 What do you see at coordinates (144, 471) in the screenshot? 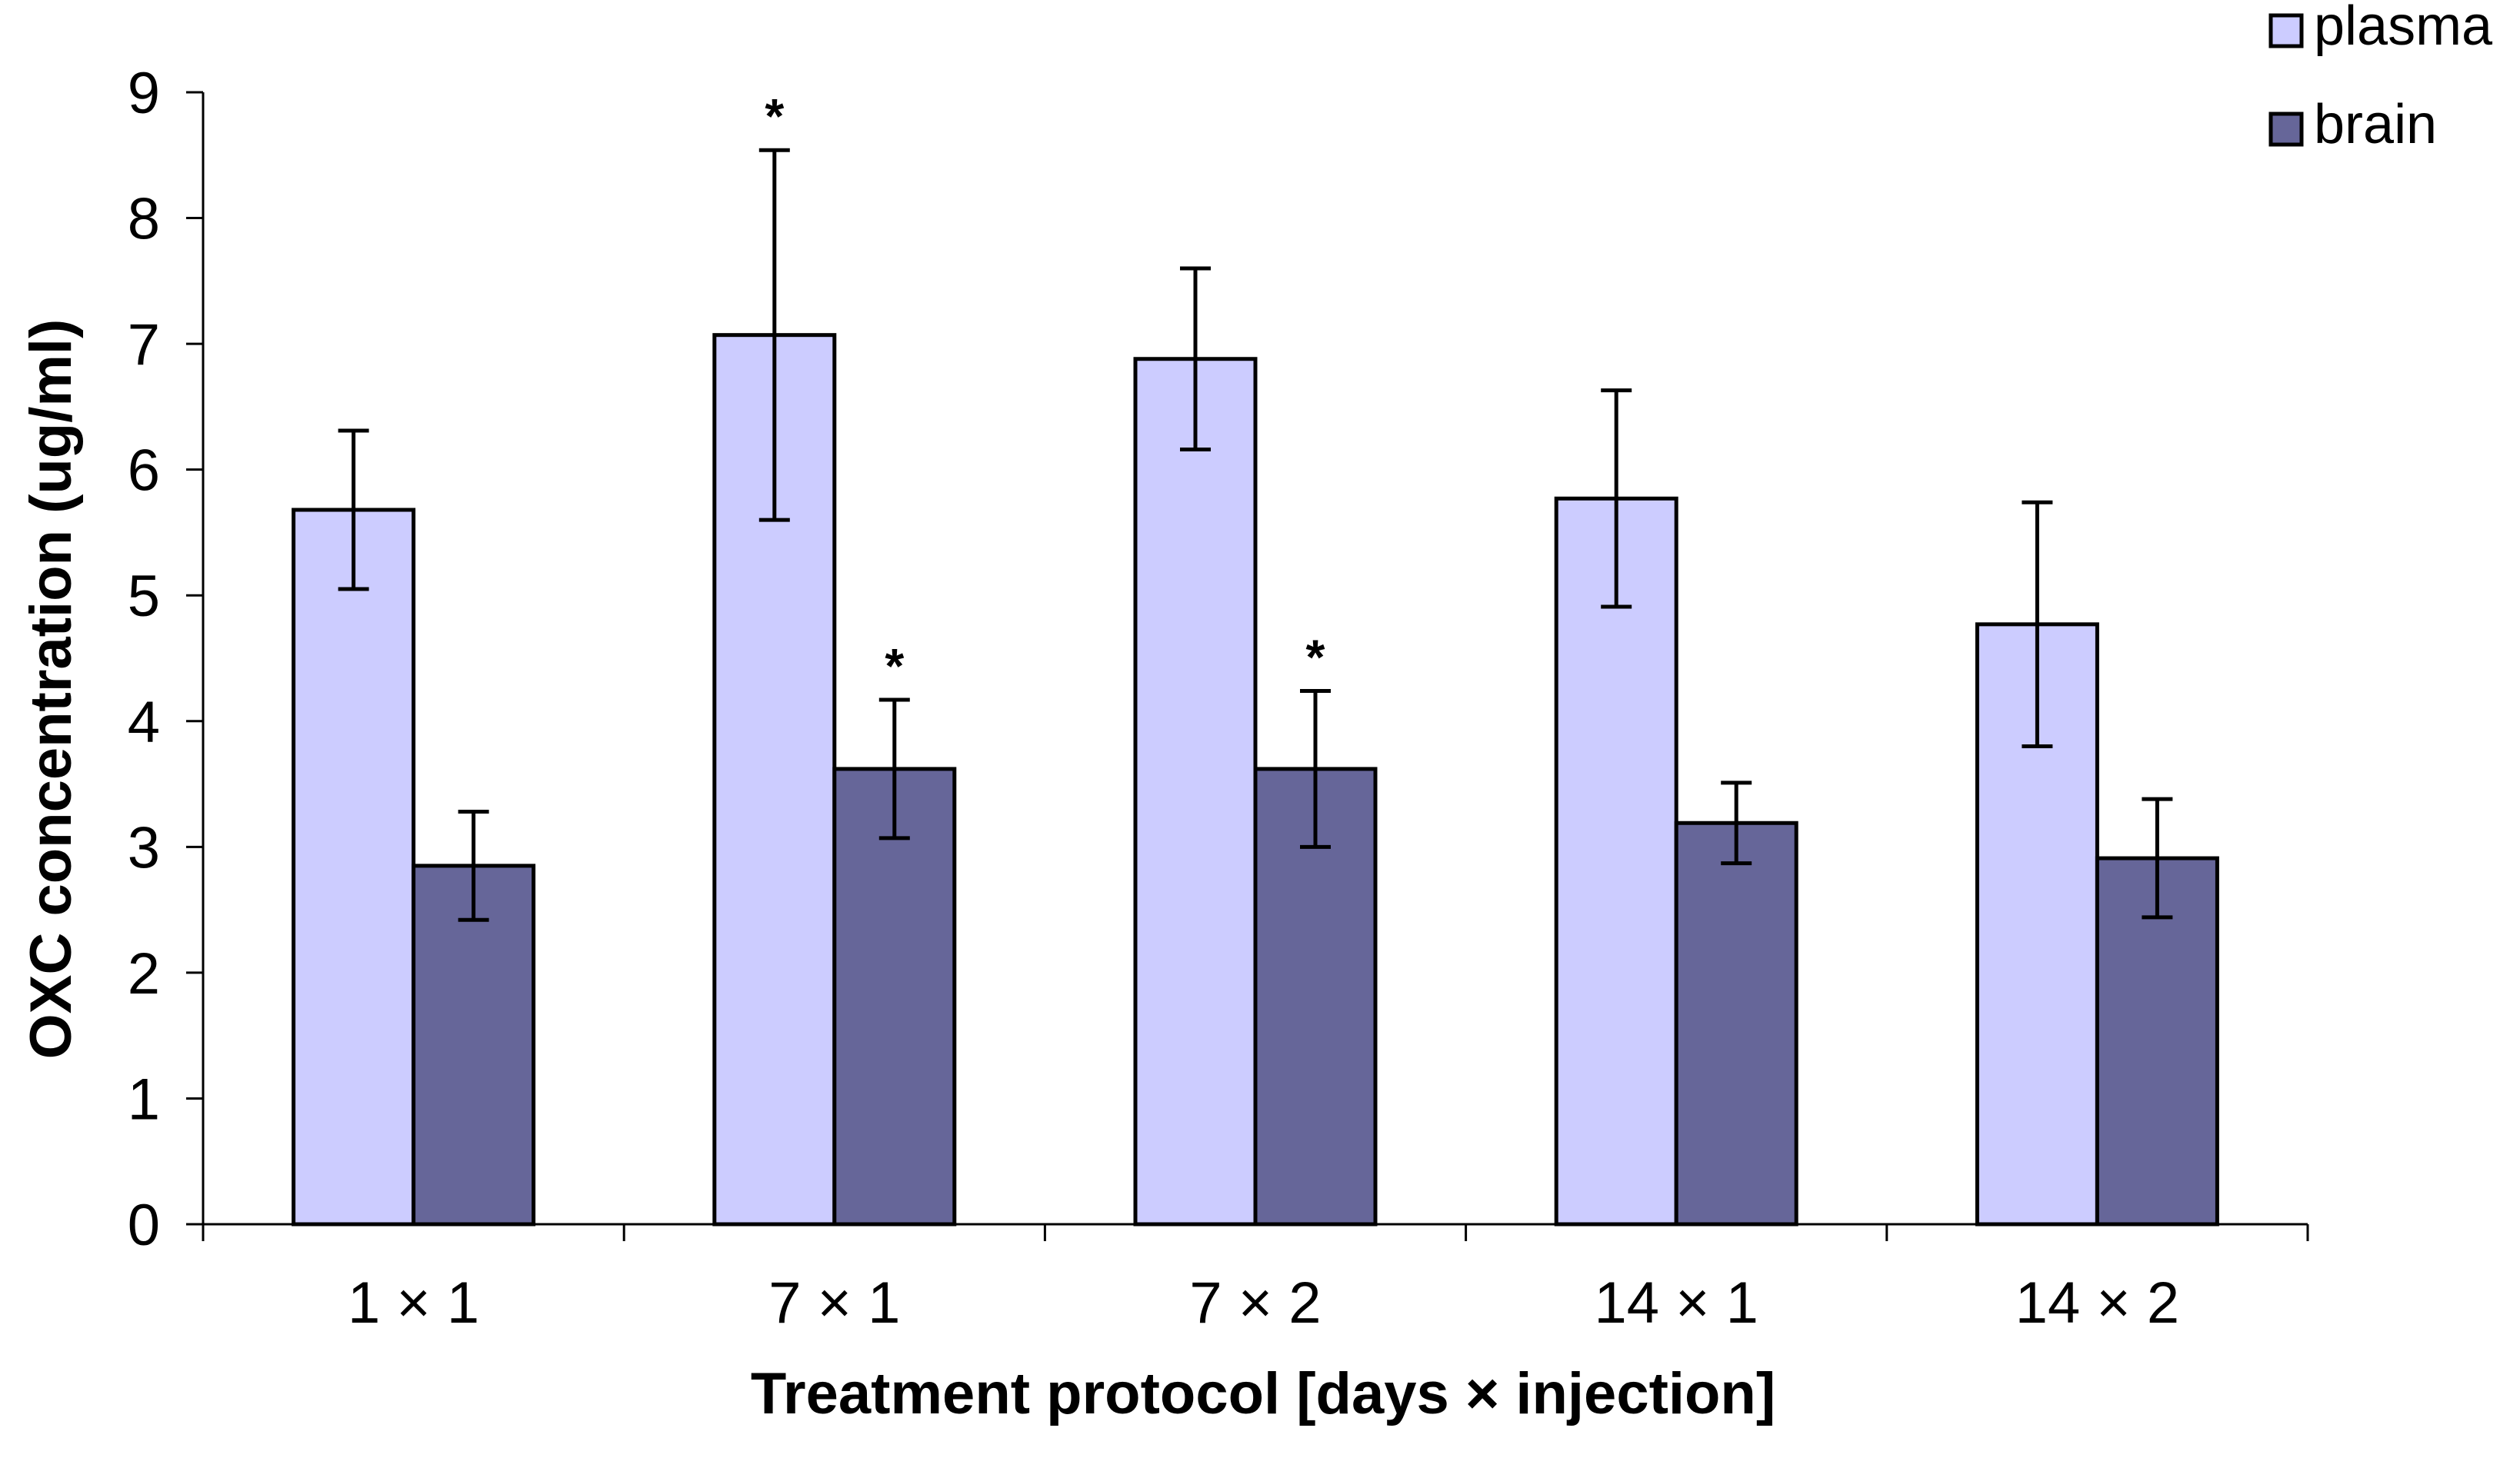
I see `y-tick-label: 6` at bounding box center [144, 471].